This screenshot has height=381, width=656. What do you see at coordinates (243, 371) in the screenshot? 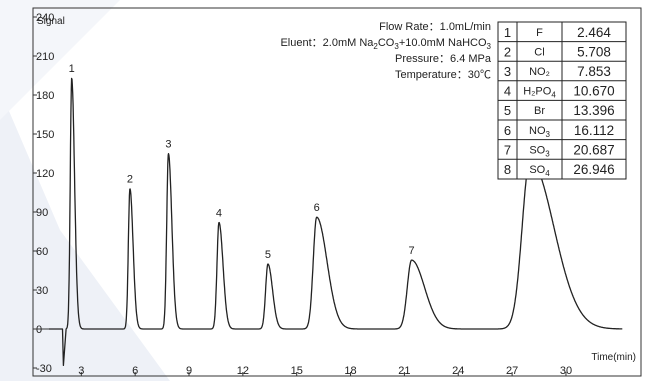
I see `x-tick-label: 12` at bounding box center [243, 371].